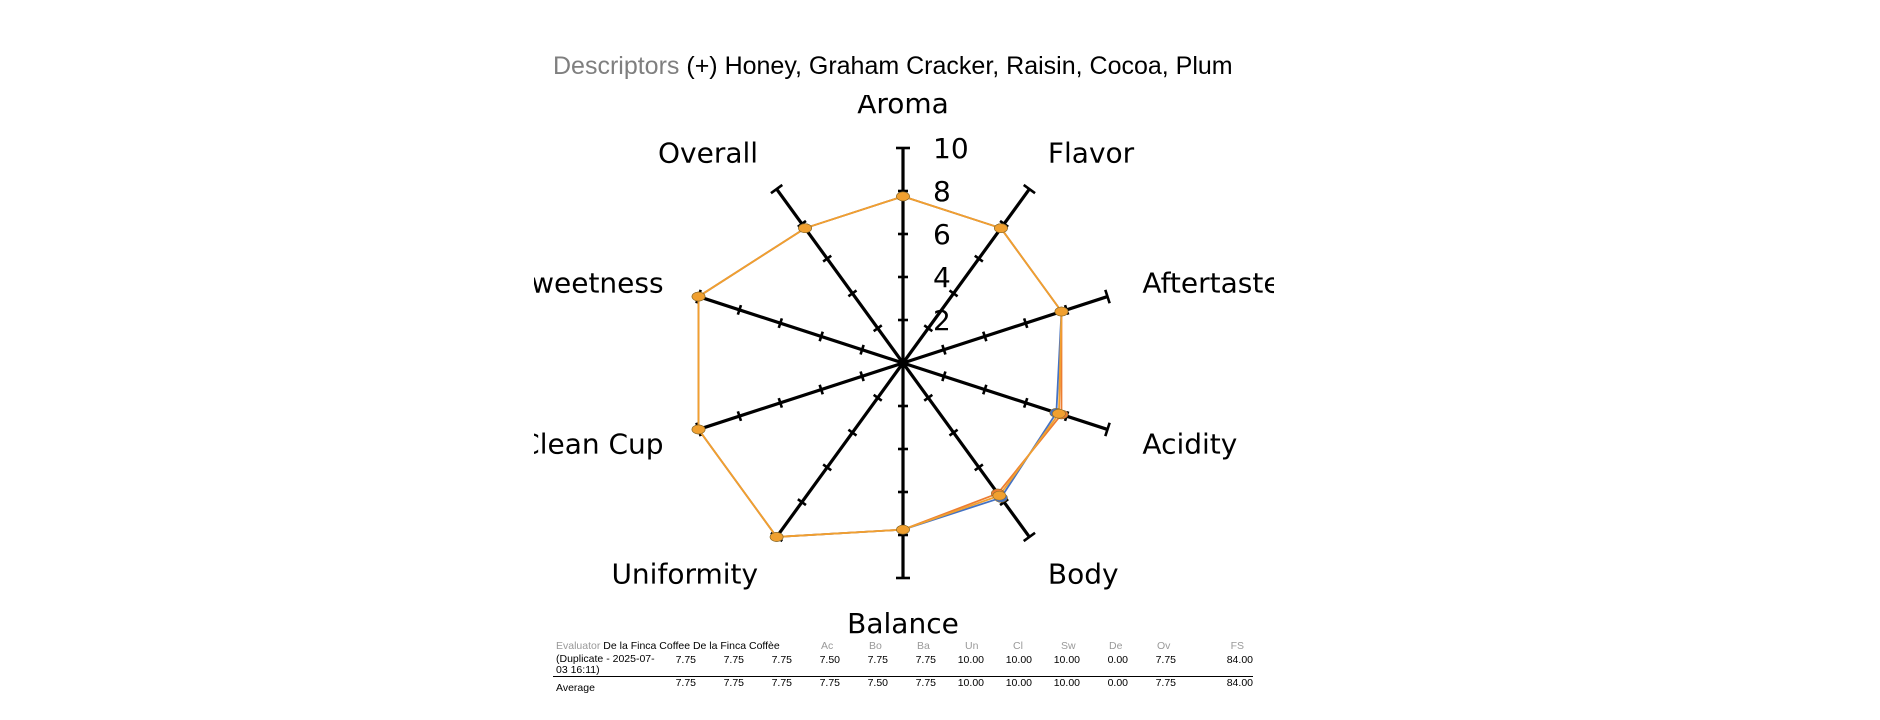 This screenshot has height=720, width=1880. What do you see at coordinates (1237, 646) in the screenshot?
I see `header-cell: FS` at bounding box center [1237, 646].